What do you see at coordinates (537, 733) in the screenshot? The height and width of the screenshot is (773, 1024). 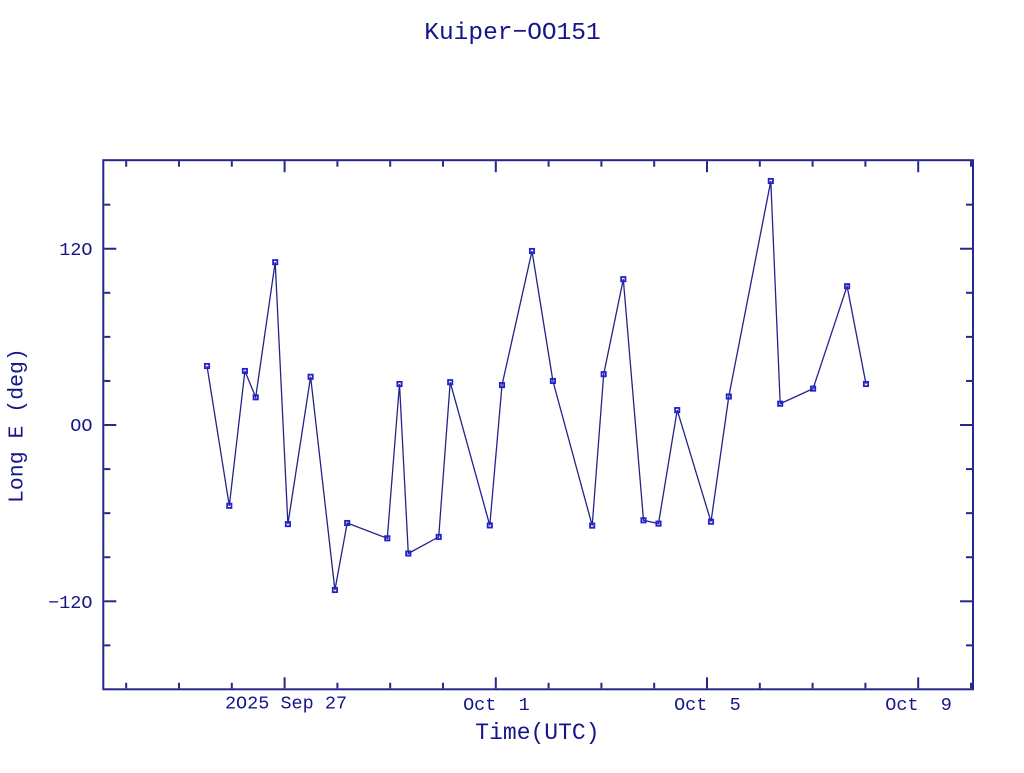 I see `svg-text: Time(UTC)` at bounding box center [537, 733].